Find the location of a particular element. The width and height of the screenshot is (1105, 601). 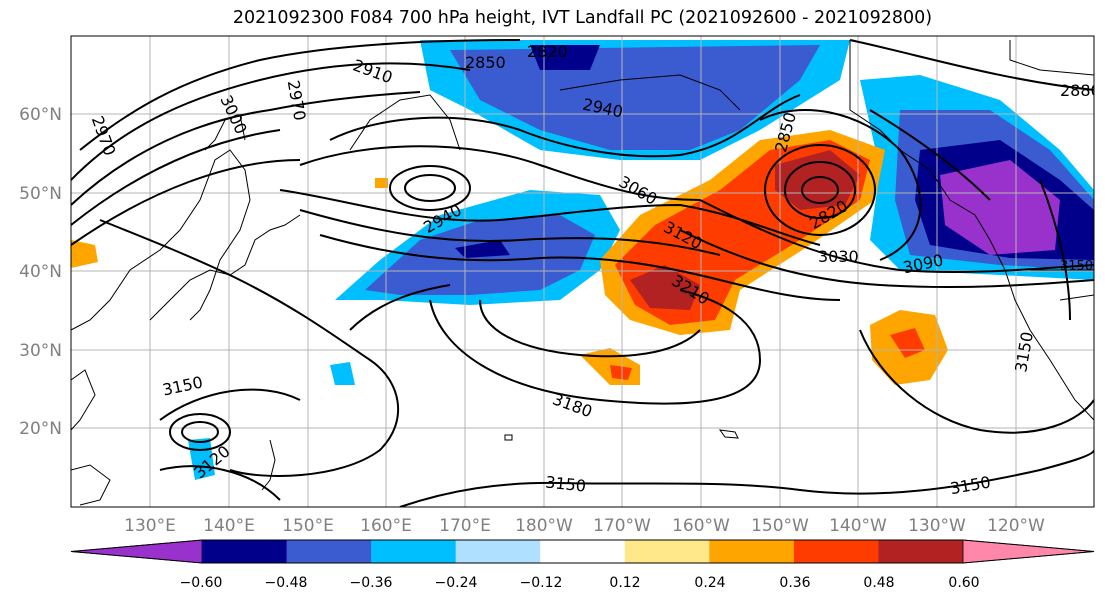

ivt-negative-central-max is located at coordinates (482, 249).